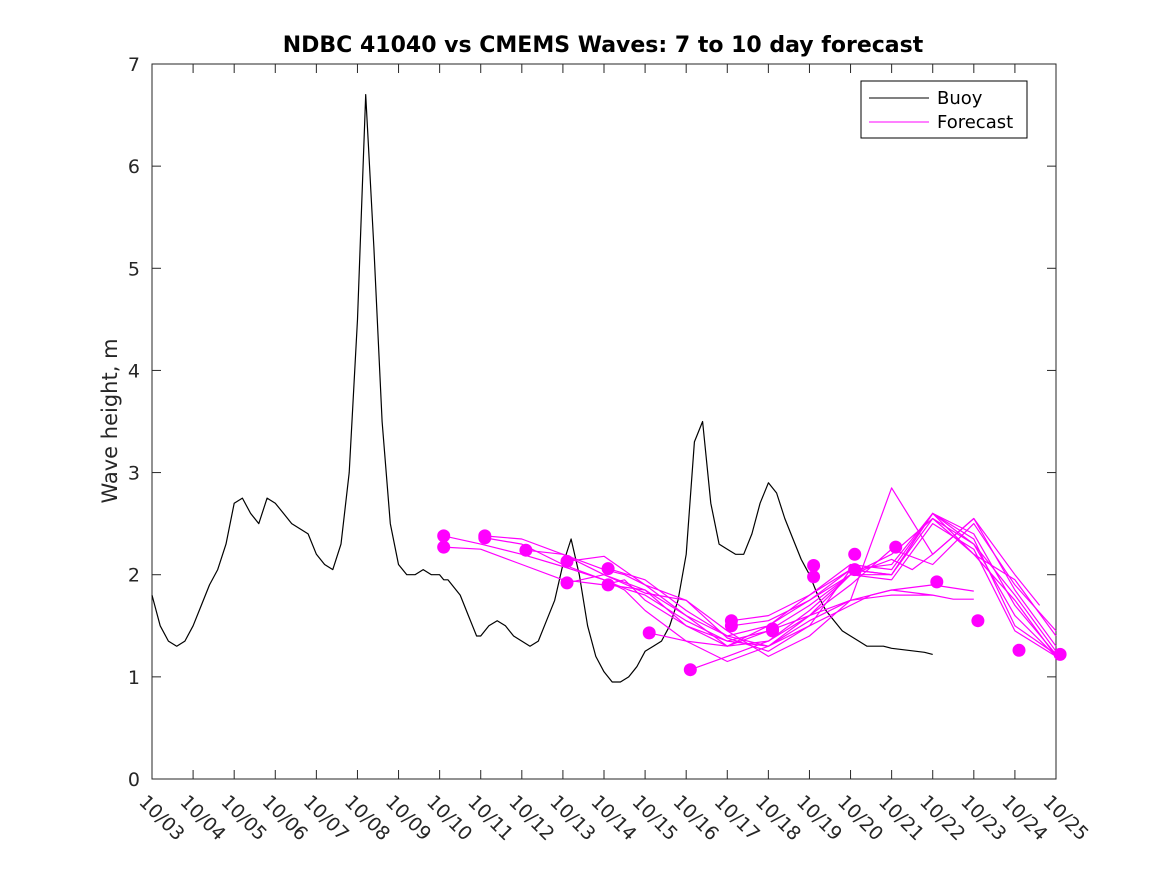 The height and width of the screenshot is (875, 1167). I want to click on y-tick-label: 7, so click(134, 65).